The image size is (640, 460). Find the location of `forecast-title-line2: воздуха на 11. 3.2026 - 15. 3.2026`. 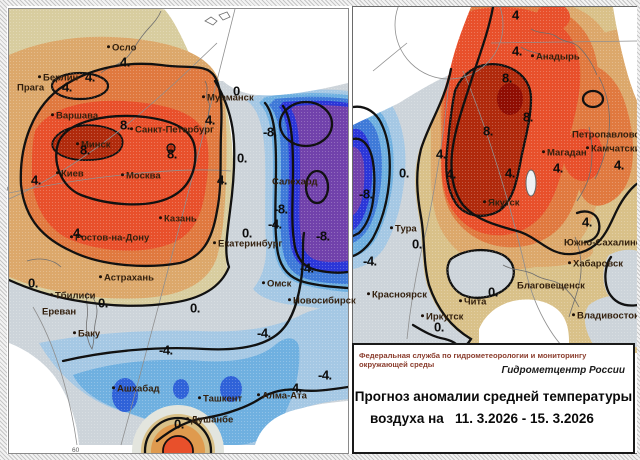

forecast-title-line2: воздуха на 11. 3.2026 - 15. 3.2026 is located at coordinates (482, 418).